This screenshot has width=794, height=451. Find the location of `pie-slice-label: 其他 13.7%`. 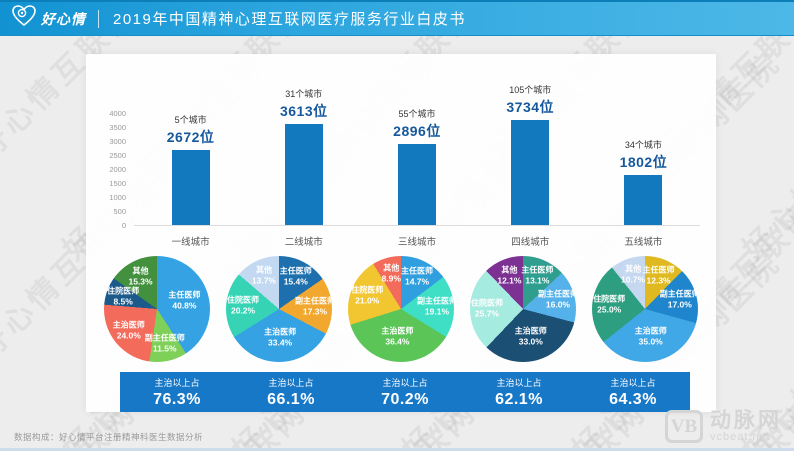

pie-slice-label: 其他 13.7% is located at coordinates (264, 276).